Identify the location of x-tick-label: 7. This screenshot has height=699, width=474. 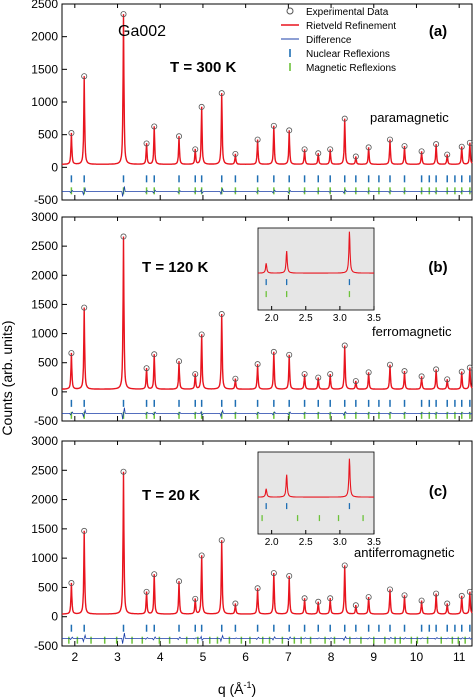
(288, 657).